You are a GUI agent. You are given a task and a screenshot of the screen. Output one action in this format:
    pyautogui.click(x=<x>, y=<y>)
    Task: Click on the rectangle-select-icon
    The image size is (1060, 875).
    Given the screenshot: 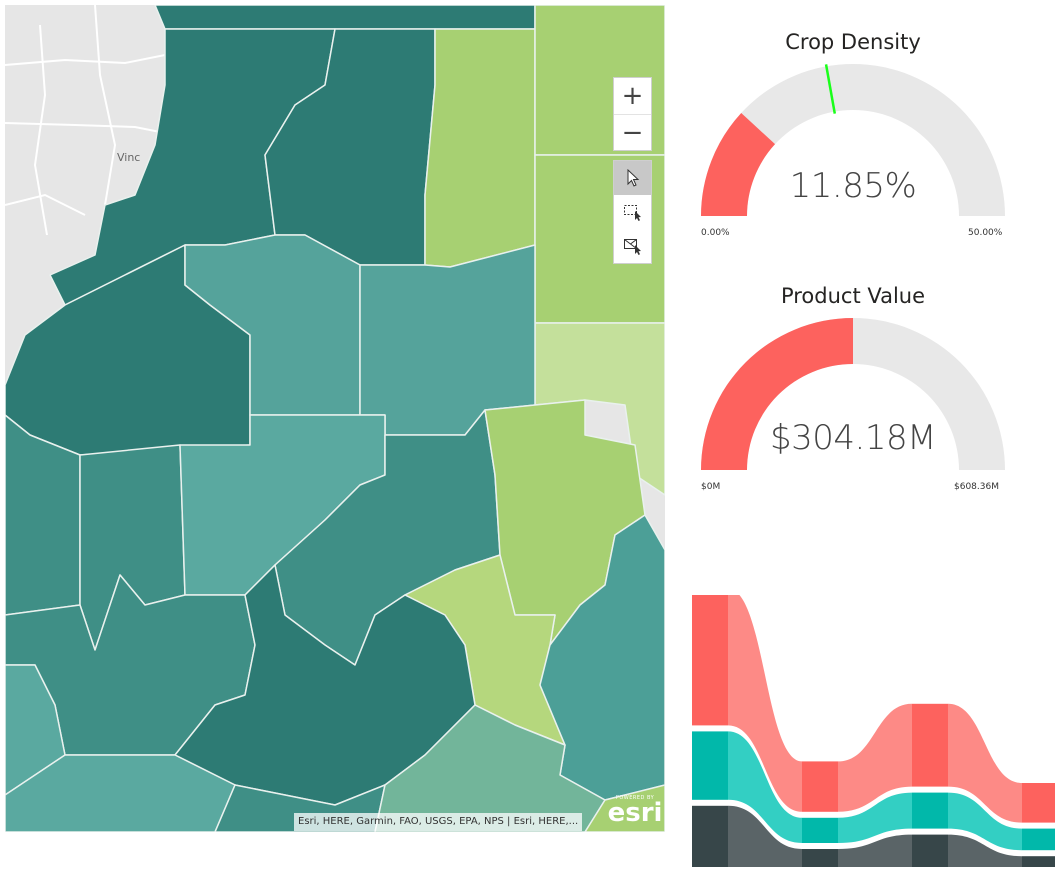 What is the action you would take?
    pyautogui.click(x=632, y=213)
    